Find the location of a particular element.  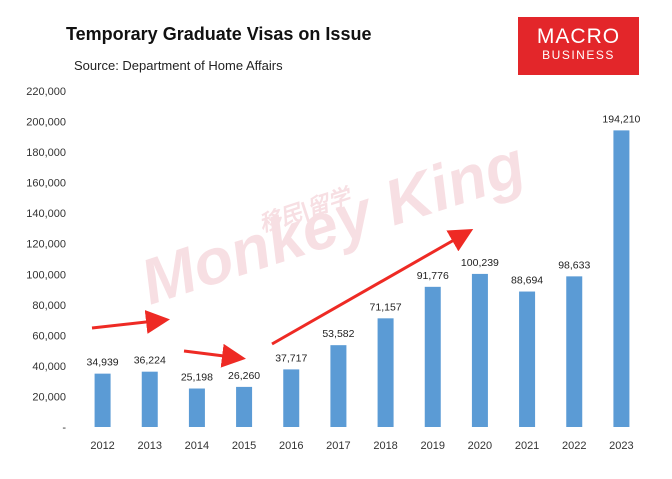

x-tick-label: 2021 is located at coordinates (527, 446).